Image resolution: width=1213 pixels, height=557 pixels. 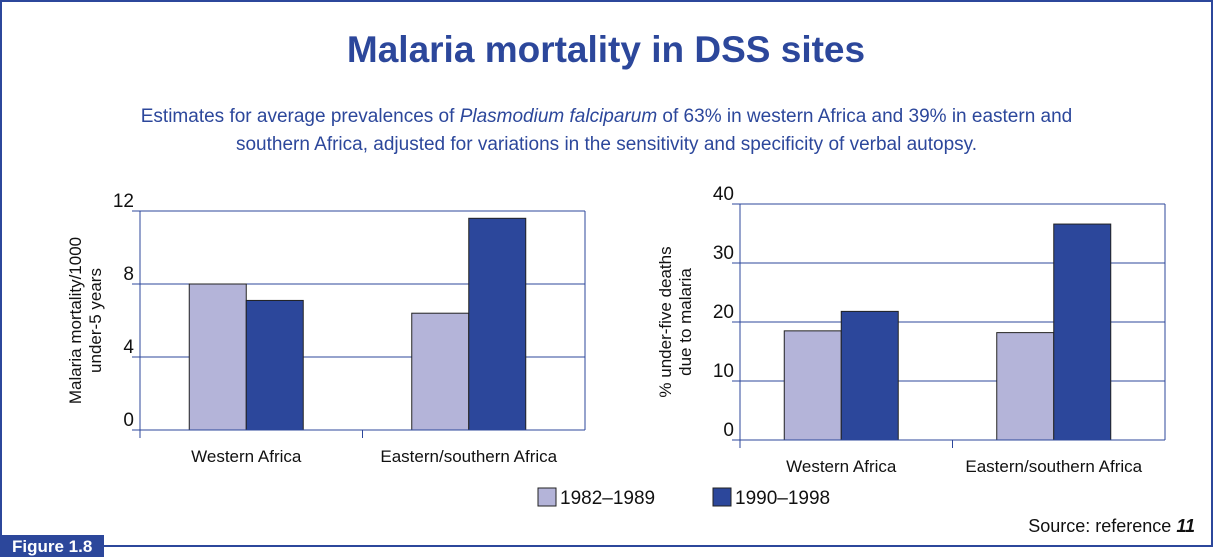 I want to click on subtitle-text: Estimates for average prevalences of, so click(x=300, y=116).